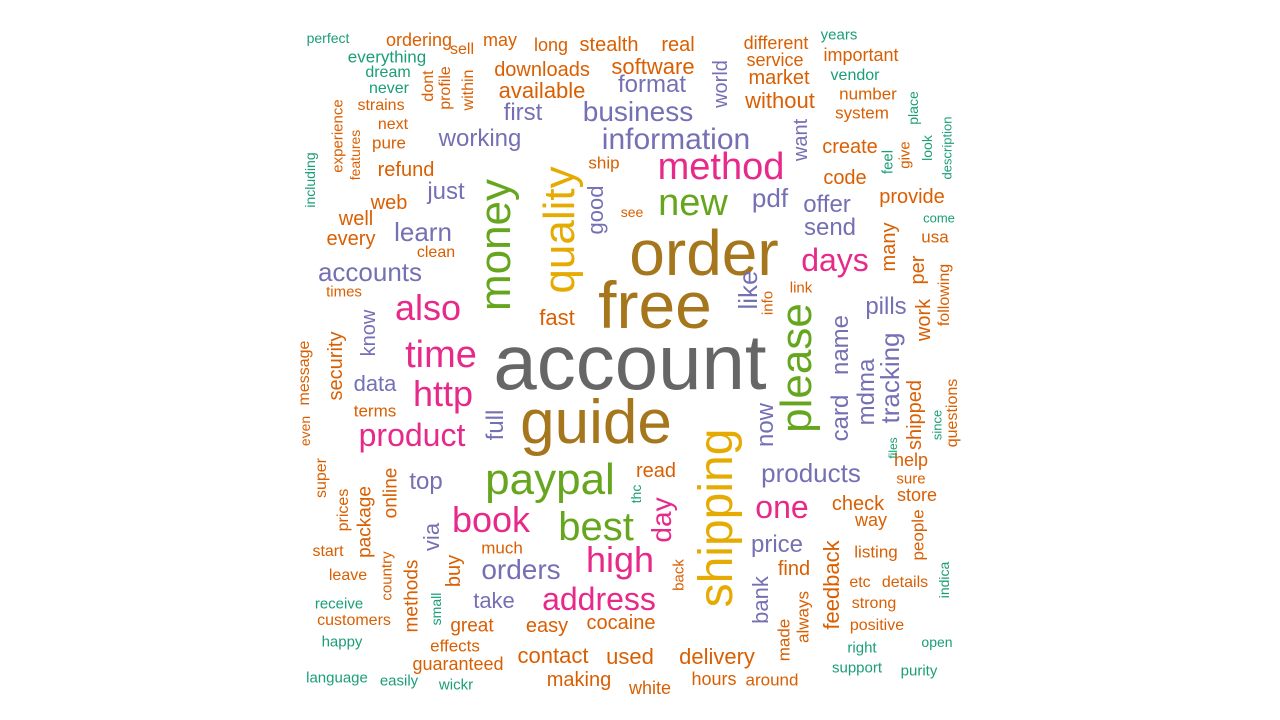  What do you see at coordinates (782, 507) in the screenshot?
I see `word-one: one` at bounding box center [782, 507].